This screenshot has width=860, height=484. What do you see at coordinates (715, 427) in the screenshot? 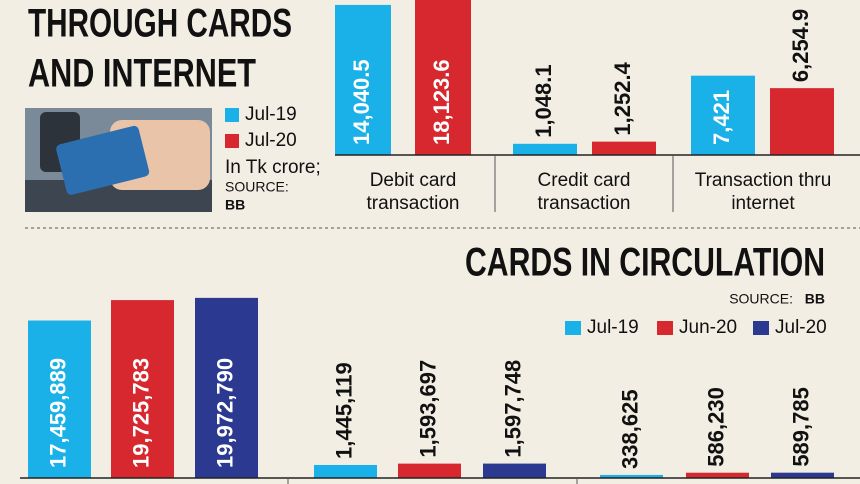
I see `value-label: 586,230` at bounding box center [715, 427].